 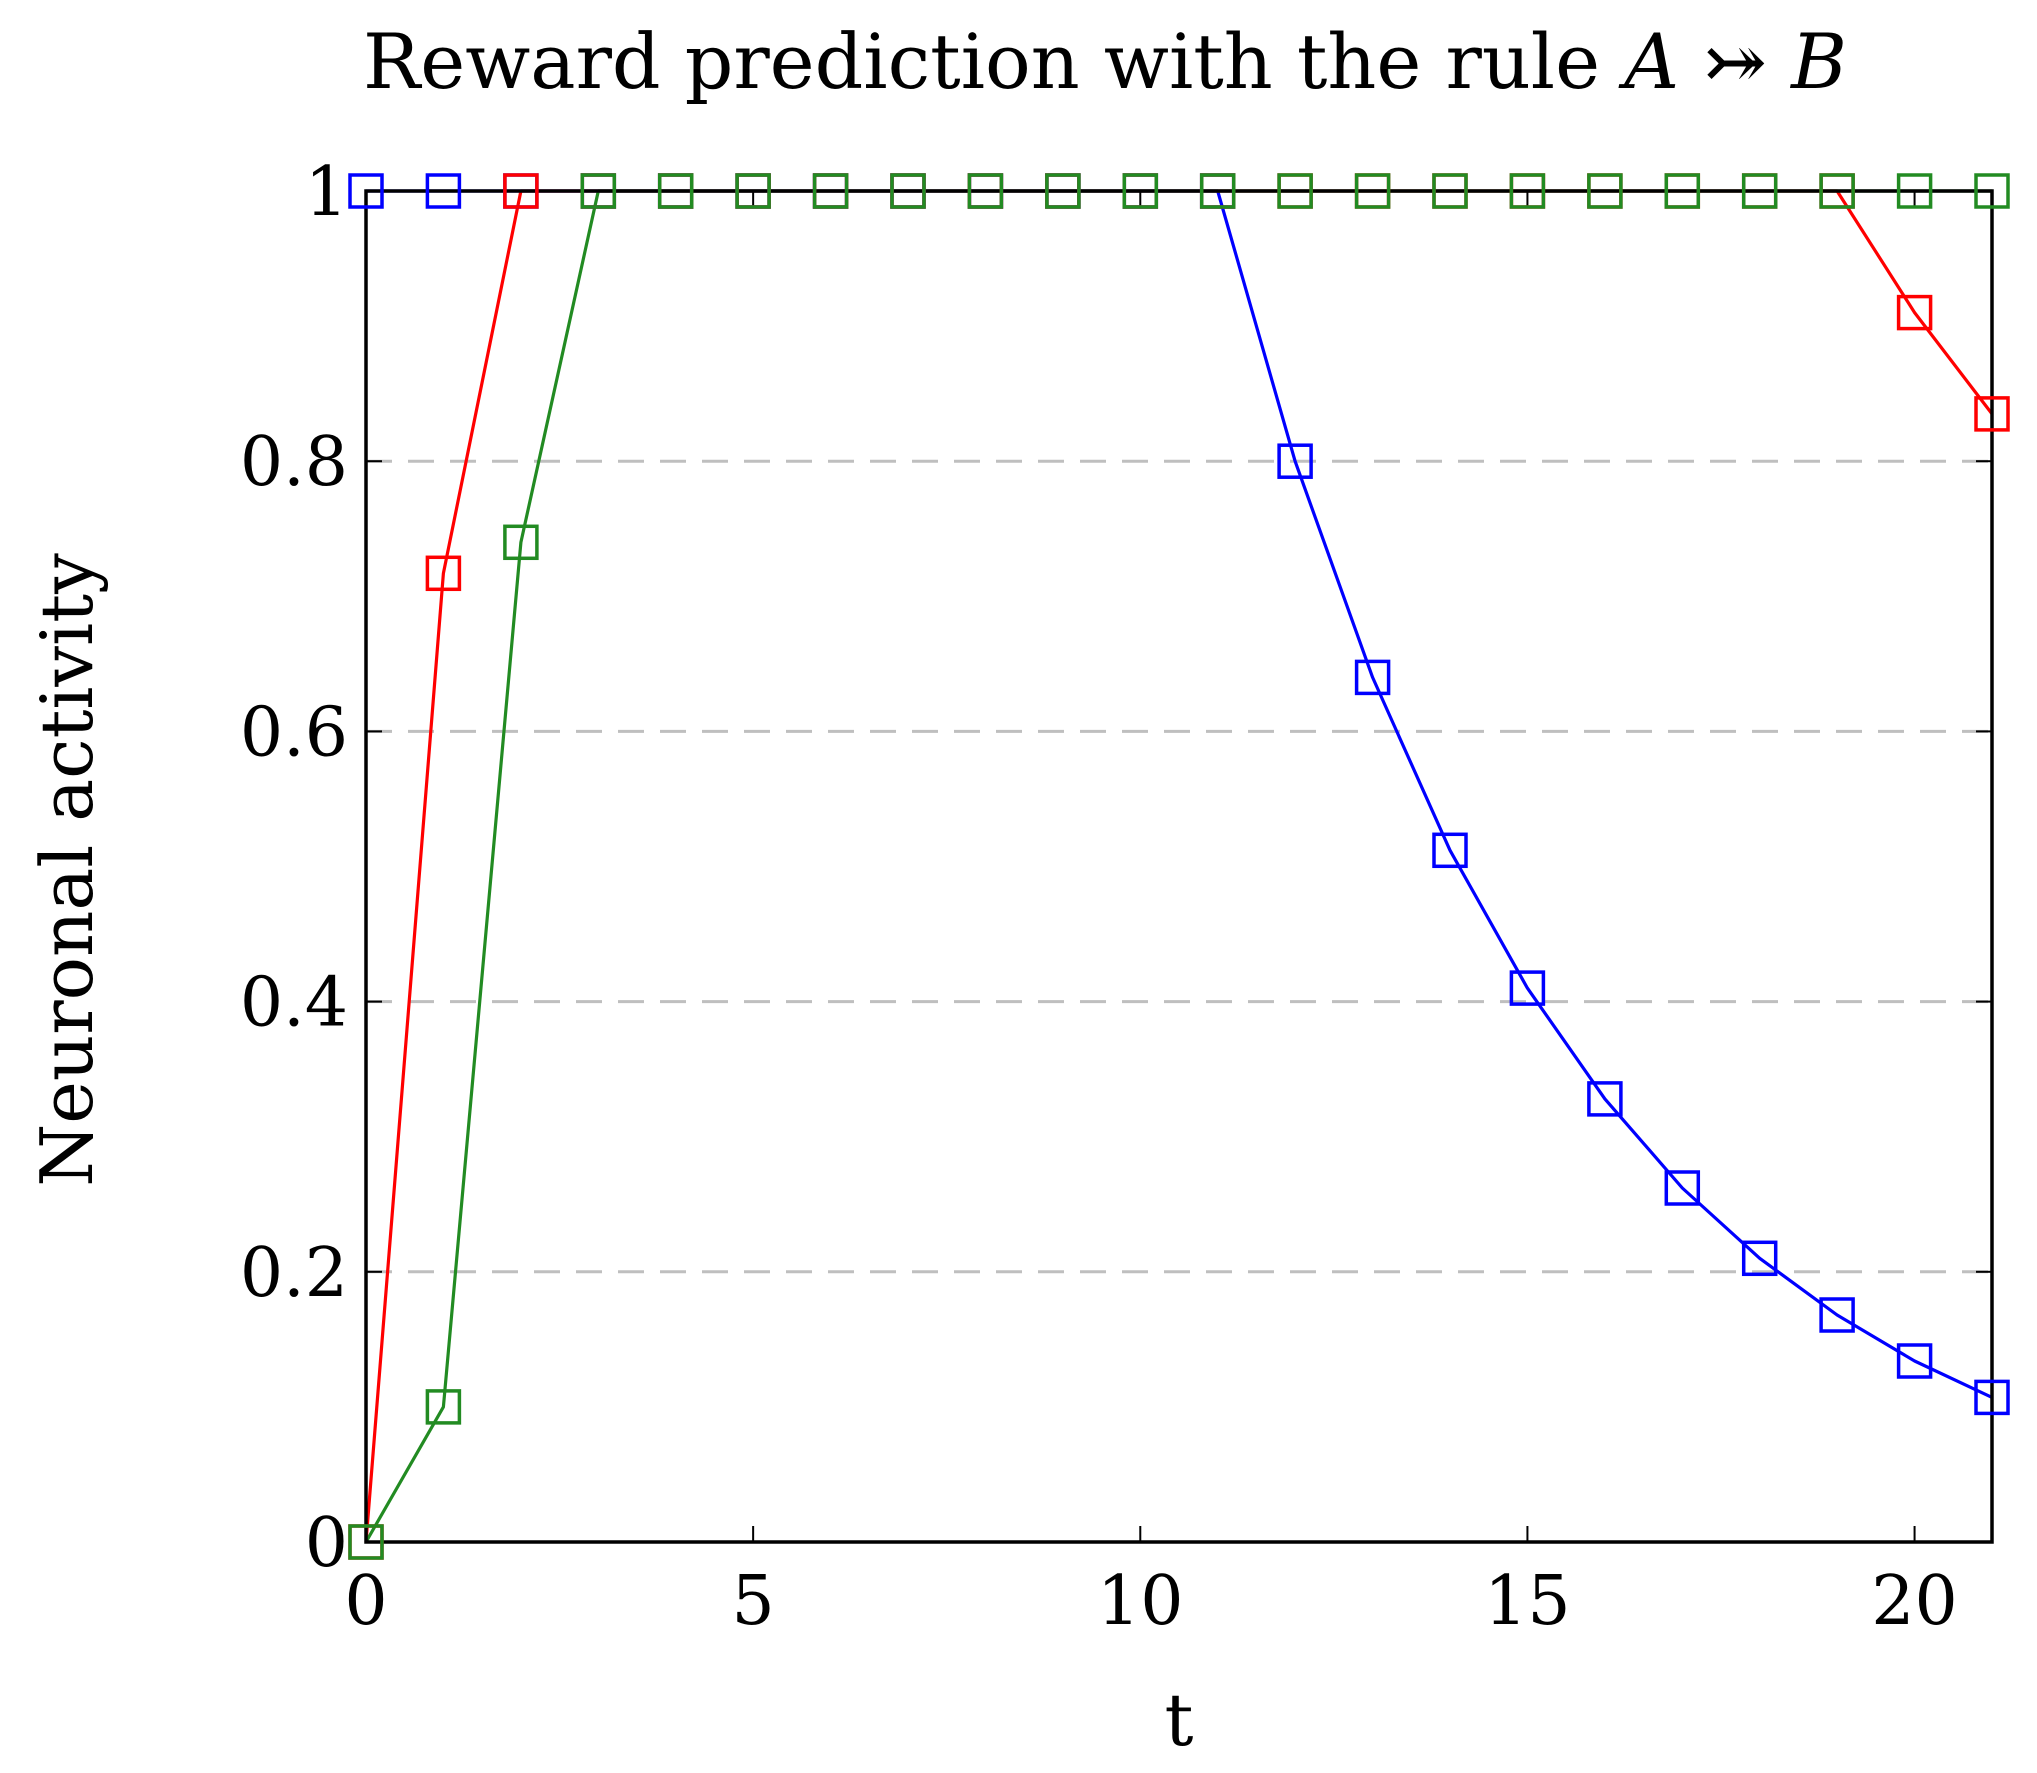 I want to click on x-tick-label: 20, so click(x=1914, y=1601).